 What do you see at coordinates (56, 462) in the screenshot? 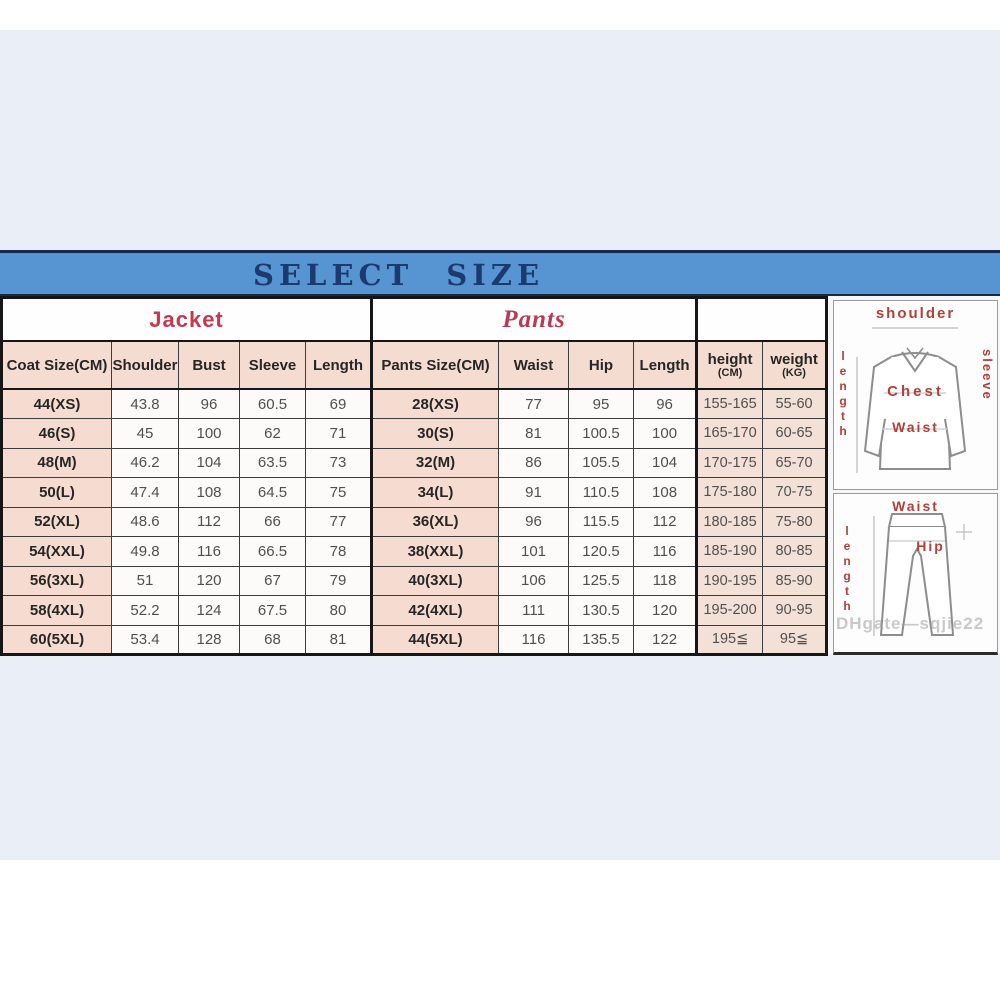
I see `jacket-size-cell: 48(M)` at bounding box center [56, 462].